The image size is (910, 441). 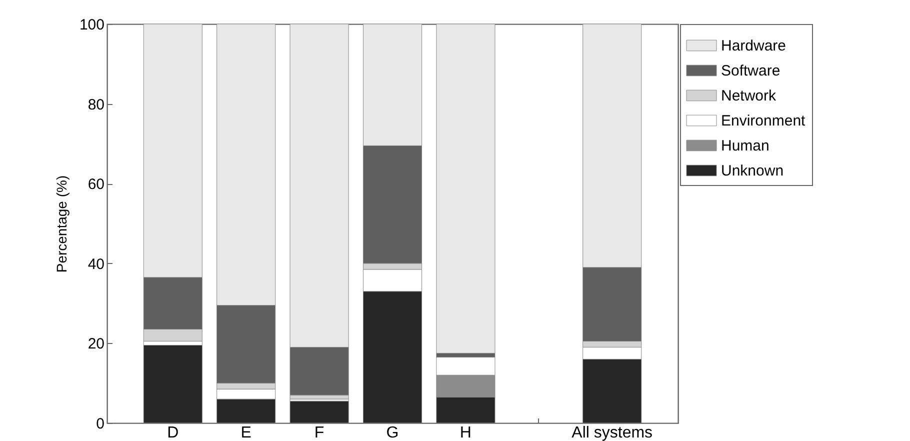 What do you see at coordinates (753, 46) in the screenshot?
I see `legend-label: Hardware` at bounding box center [753, 46].